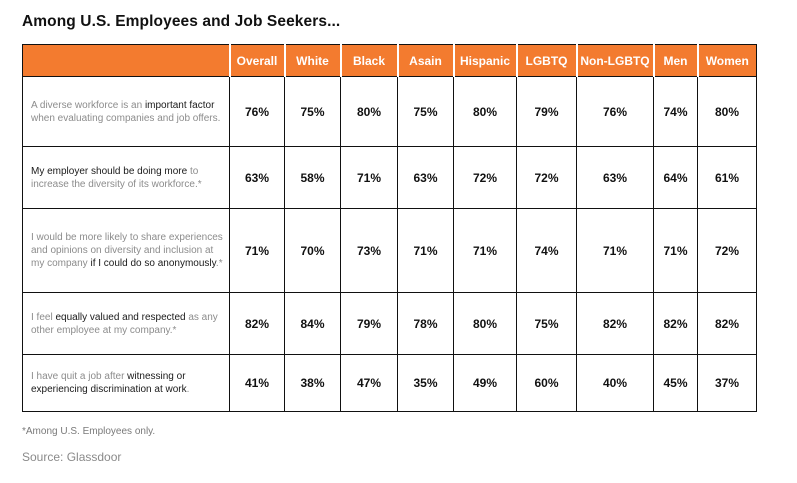 The height and width of the screenshot is (483, 797). What do you see at coordinates (369, 323) in the screenshot?
I see `value-cell-black: 79%` at bounding box center [369, 323].